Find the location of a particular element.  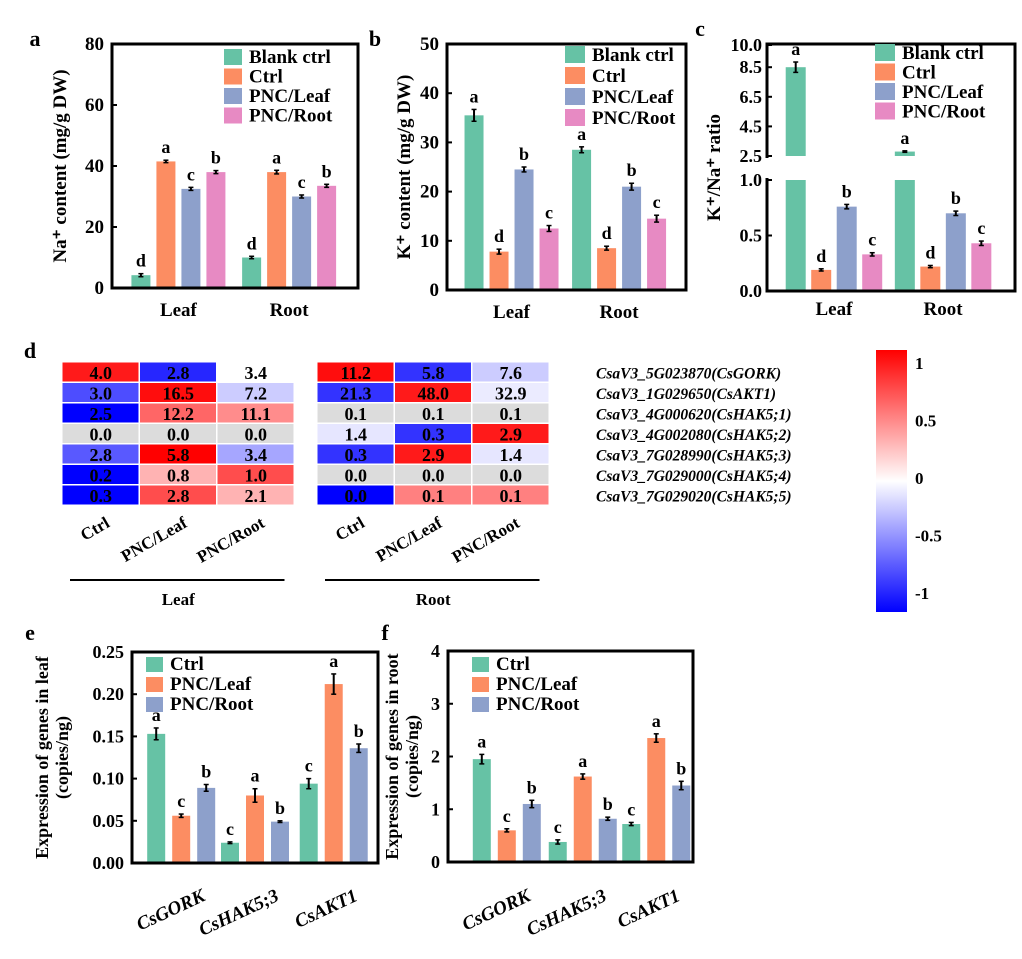

heatmap-value: 5.8 is located at coordinates (433, 373).